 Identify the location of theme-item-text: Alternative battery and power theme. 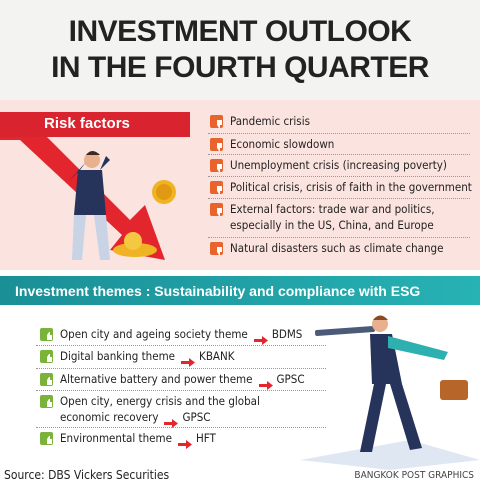
(156, 379).